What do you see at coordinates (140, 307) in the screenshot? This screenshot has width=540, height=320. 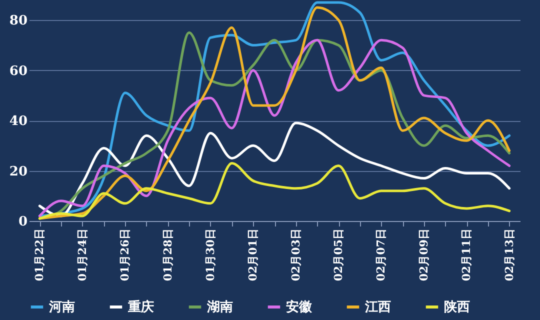 I see `legend-label: 重庆` at bounding box center [140, 307].